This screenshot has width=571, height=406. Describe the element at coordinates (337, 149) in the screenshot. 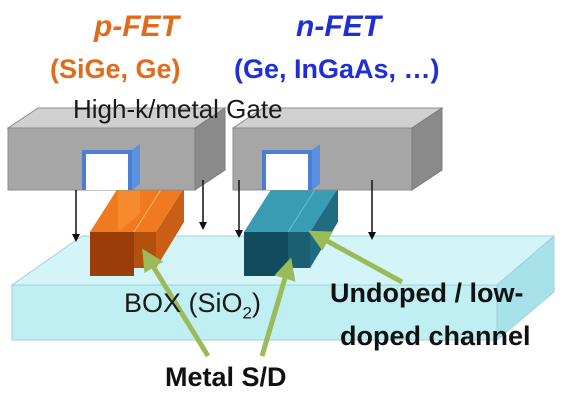

I see `gate-right` at that location.